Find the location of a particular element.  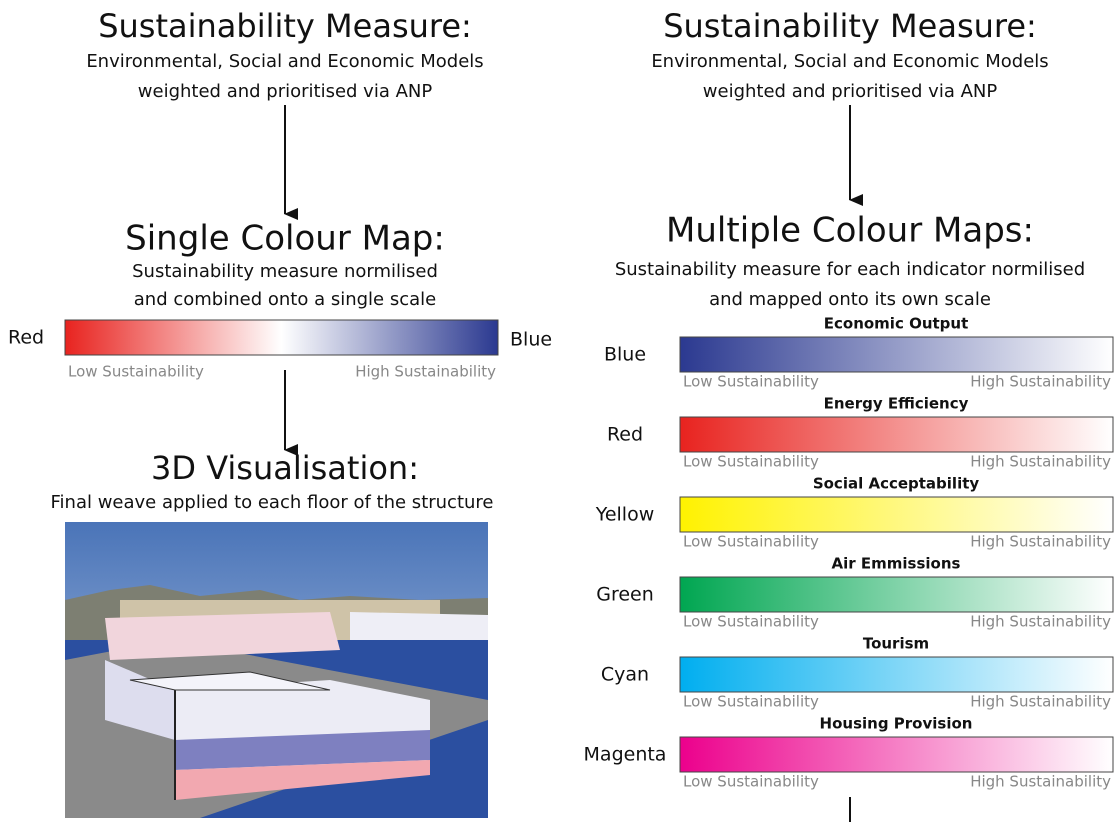

scale-start-label: Red is located at coordinates (26, 338).